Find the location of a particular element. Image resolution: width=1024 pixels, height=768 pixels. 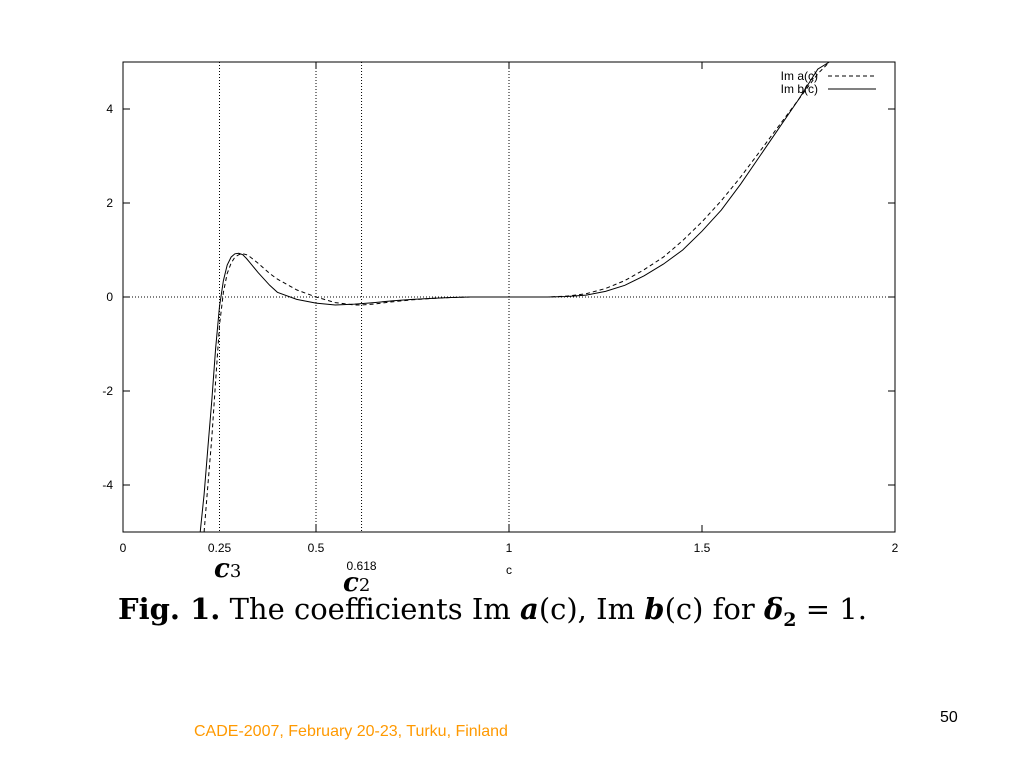

caption-delta: δ is located at coordinates (773, 609).